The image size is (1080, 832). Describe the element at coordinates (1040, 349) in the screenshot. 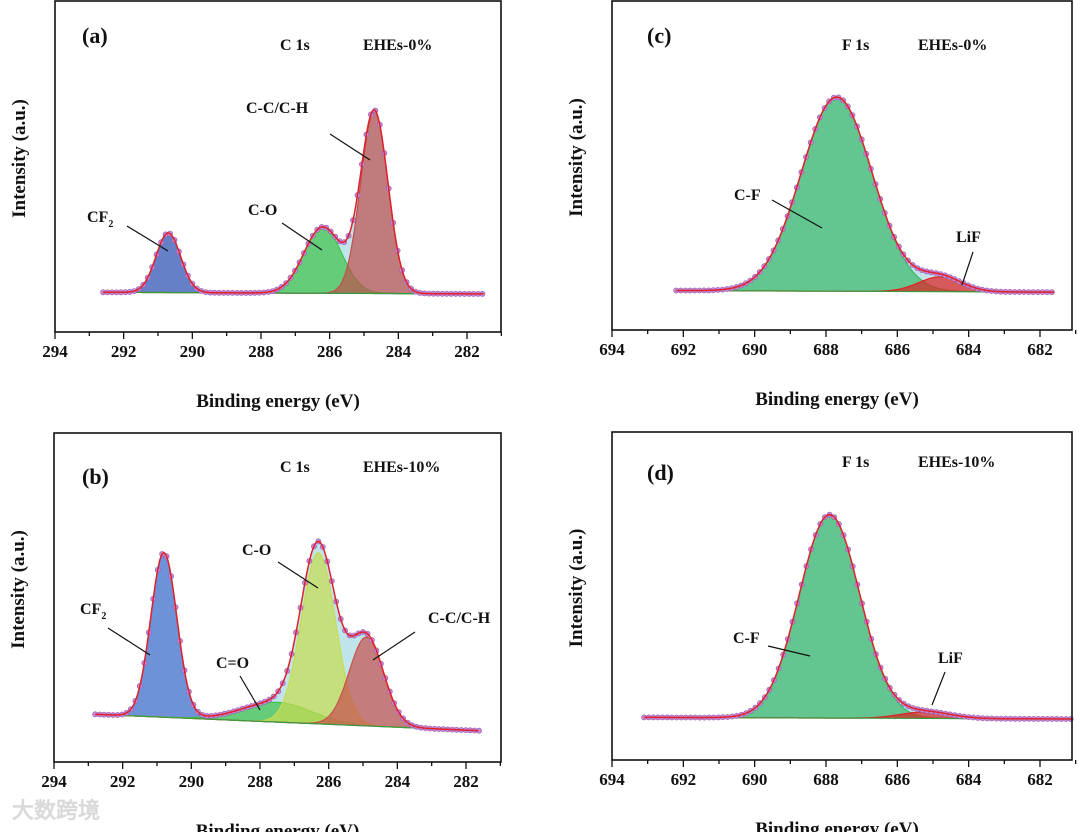

I see `x-tick-label: 682` at that location.